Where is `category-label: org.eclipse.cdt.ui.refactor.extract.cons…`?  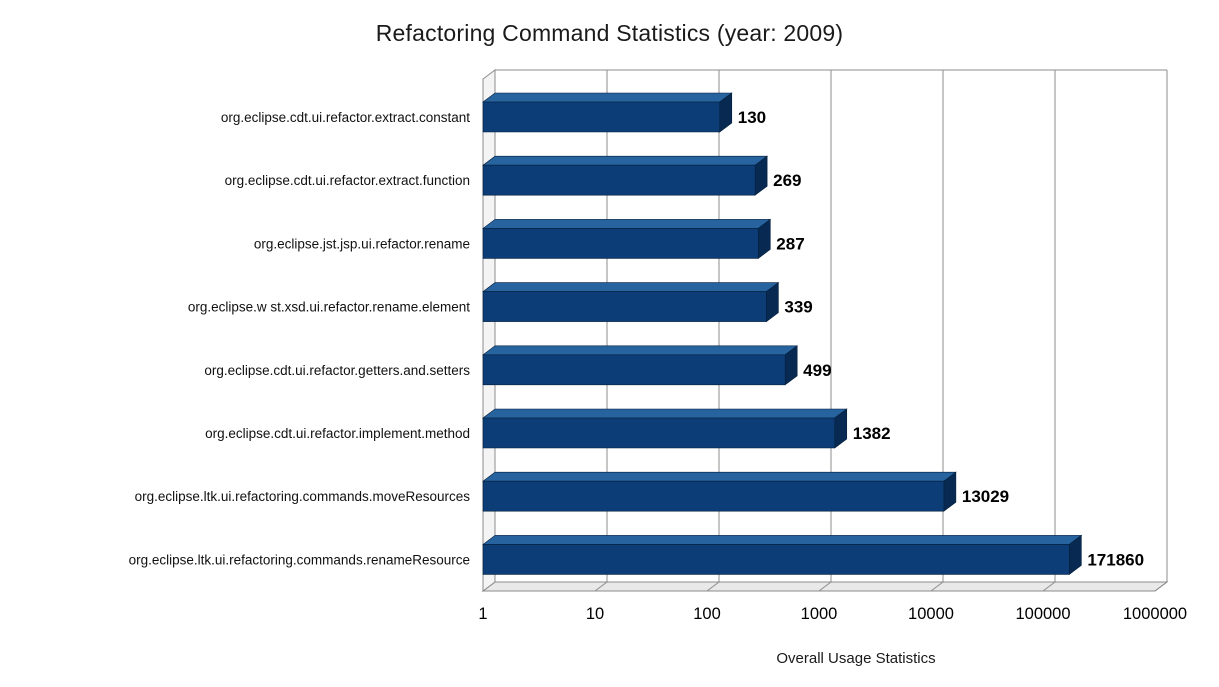
category-label: org.eclipse.cdt.ui.refactor.extract.cons… is located at coordinates (345, 117).